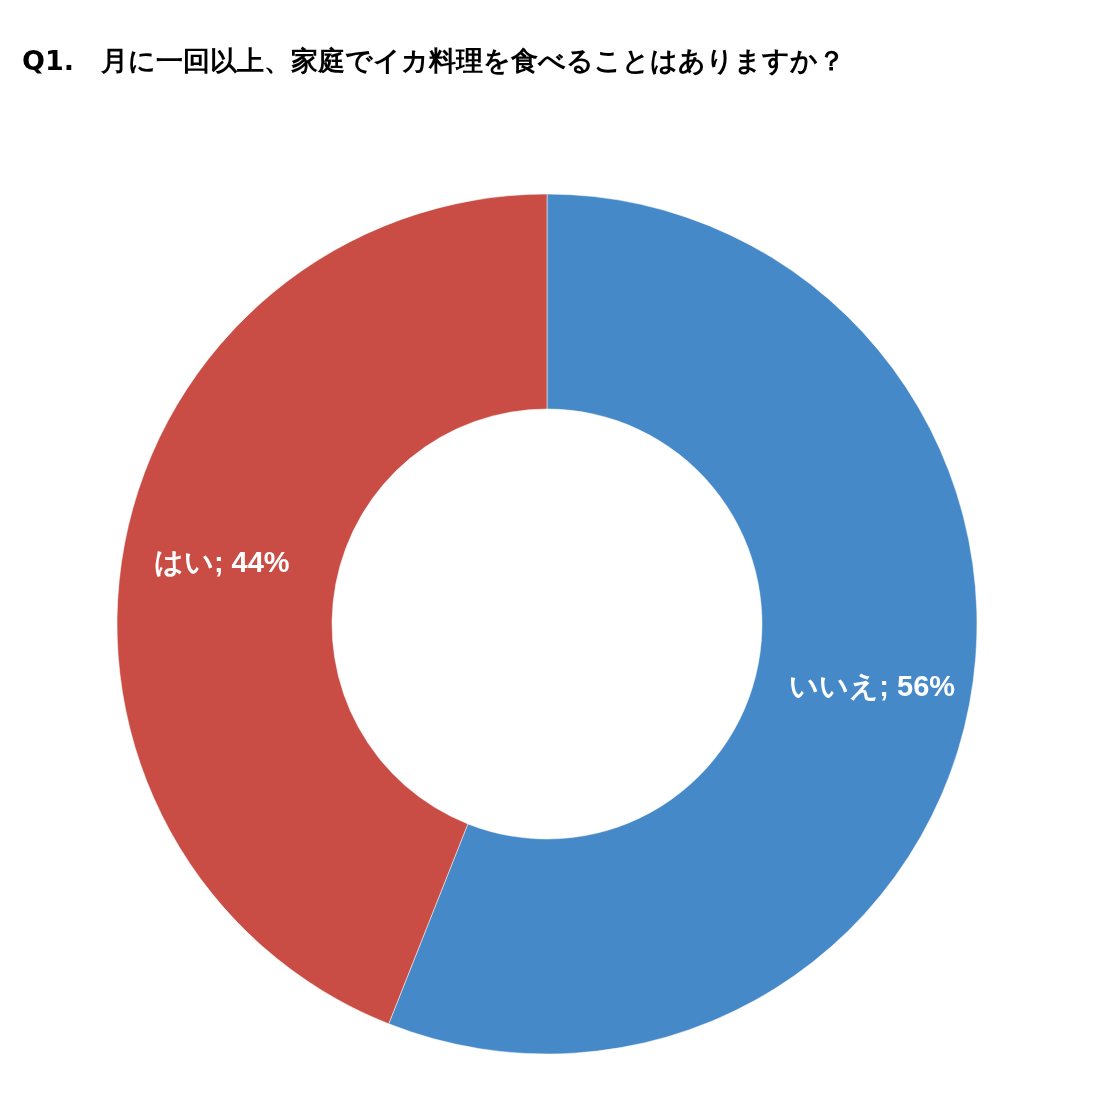  What do you see at coordinates (917, 686) in the screenshot?
I see `data-label: ; 56%` at bounding box center [917, 686].